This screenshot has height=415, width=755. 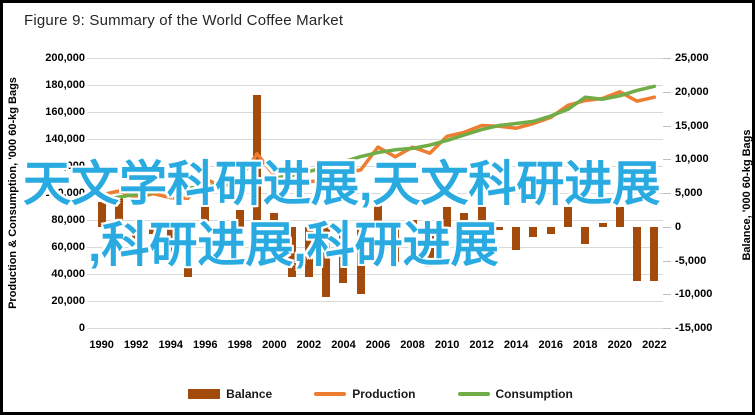 What do you see at coordinates (274, 345) in the screenshot?
I see `x-axis-tick-label: 2000` at bounding box center [274, 345].